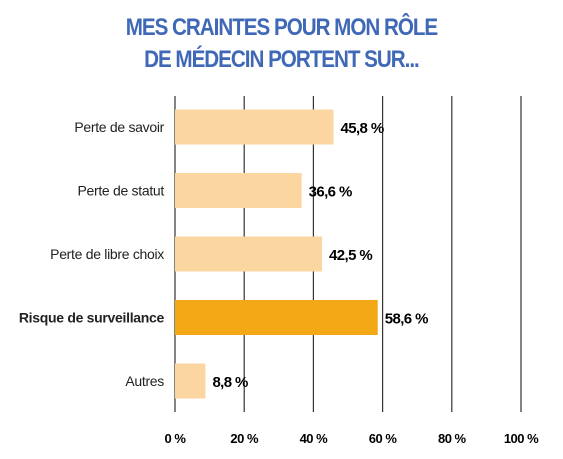 Image resolution: width=563 pixels, height=459 pixels. Describe the element at coordinates (452, 438) in the screenshot. I see `x-tick-label: 80 %` at that location.